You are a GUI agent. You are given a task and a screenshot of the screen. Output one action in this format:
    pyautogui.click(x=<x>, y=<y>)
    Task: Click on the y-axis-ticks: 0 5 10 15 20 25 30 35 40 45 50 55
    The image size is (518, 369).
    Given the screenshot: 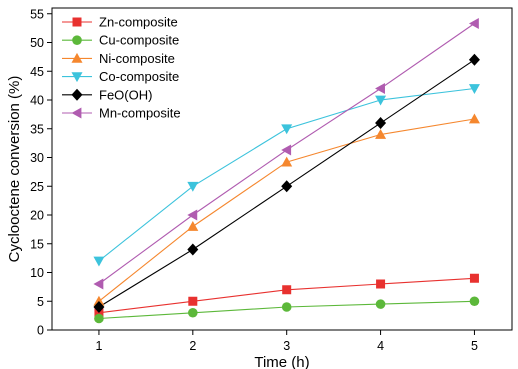 What is the action you would take?
    pyautogui.click(x=41, y=172)
    